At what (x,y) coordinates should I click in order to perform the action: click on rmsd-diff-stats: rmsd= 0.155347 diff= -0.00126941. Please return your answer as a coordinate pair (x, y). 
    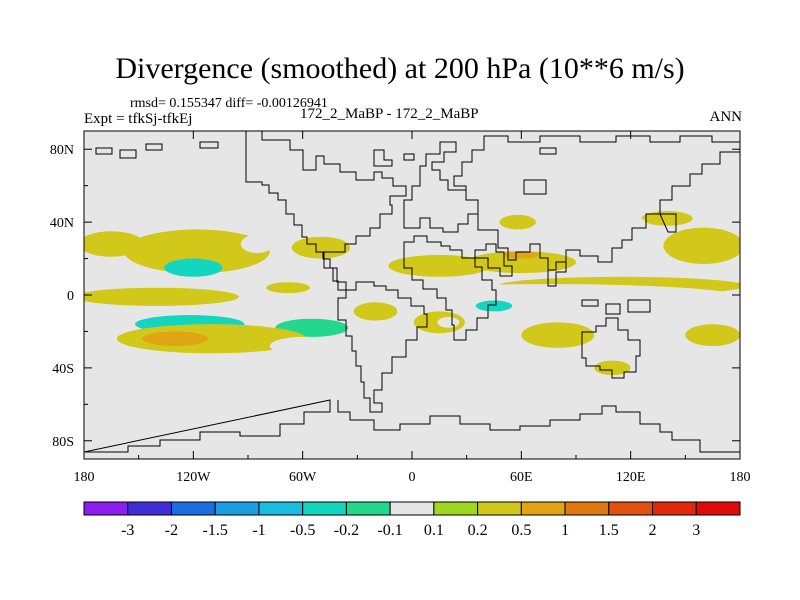
    Looking at the image, I should click on (229, 103).